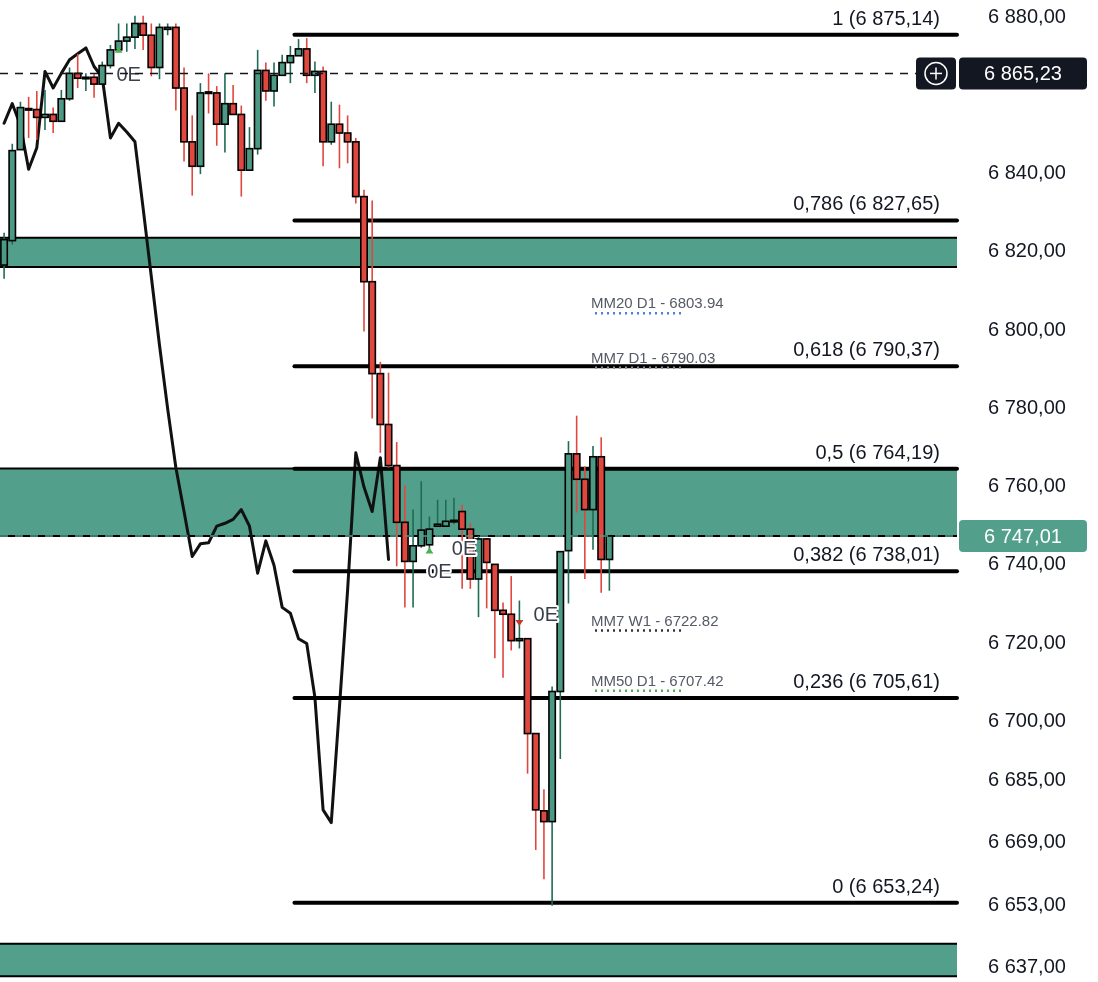 Image resolution: width=1098 pixels, height=982 pixels. I want to click on y-tick-label: 6 760,00, so click(1027, 485).